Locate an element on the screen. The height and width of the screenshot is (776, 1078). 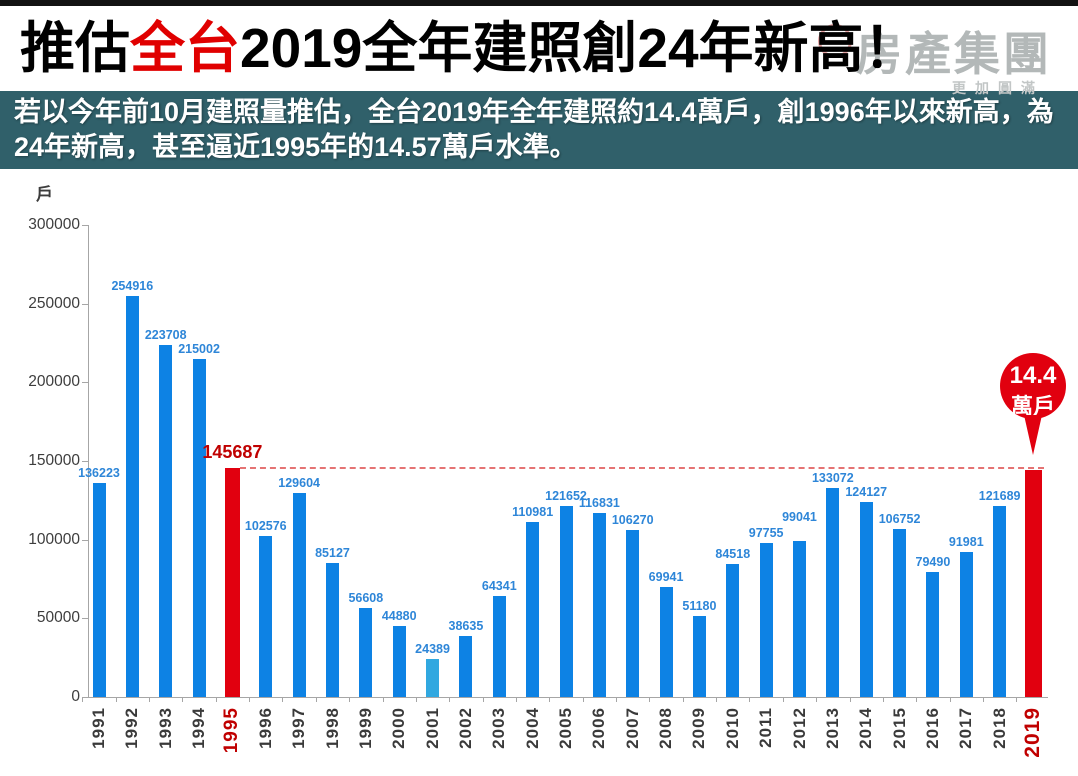
bar-value-label: 121689 is located at coordinates (999, 495).